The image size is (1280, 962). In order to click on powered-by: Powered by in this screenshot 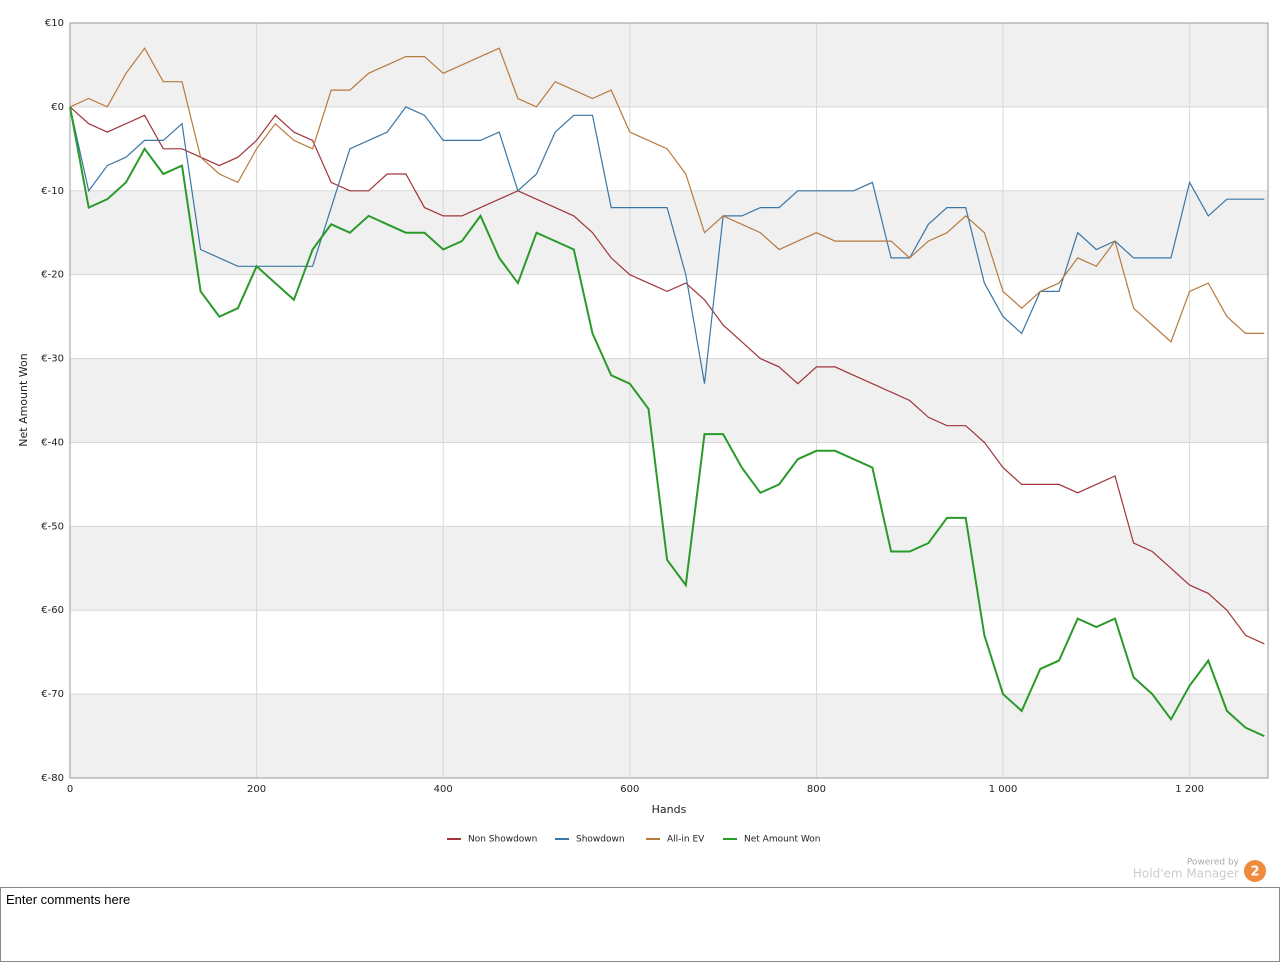, I will do `click(1213, 863)`.